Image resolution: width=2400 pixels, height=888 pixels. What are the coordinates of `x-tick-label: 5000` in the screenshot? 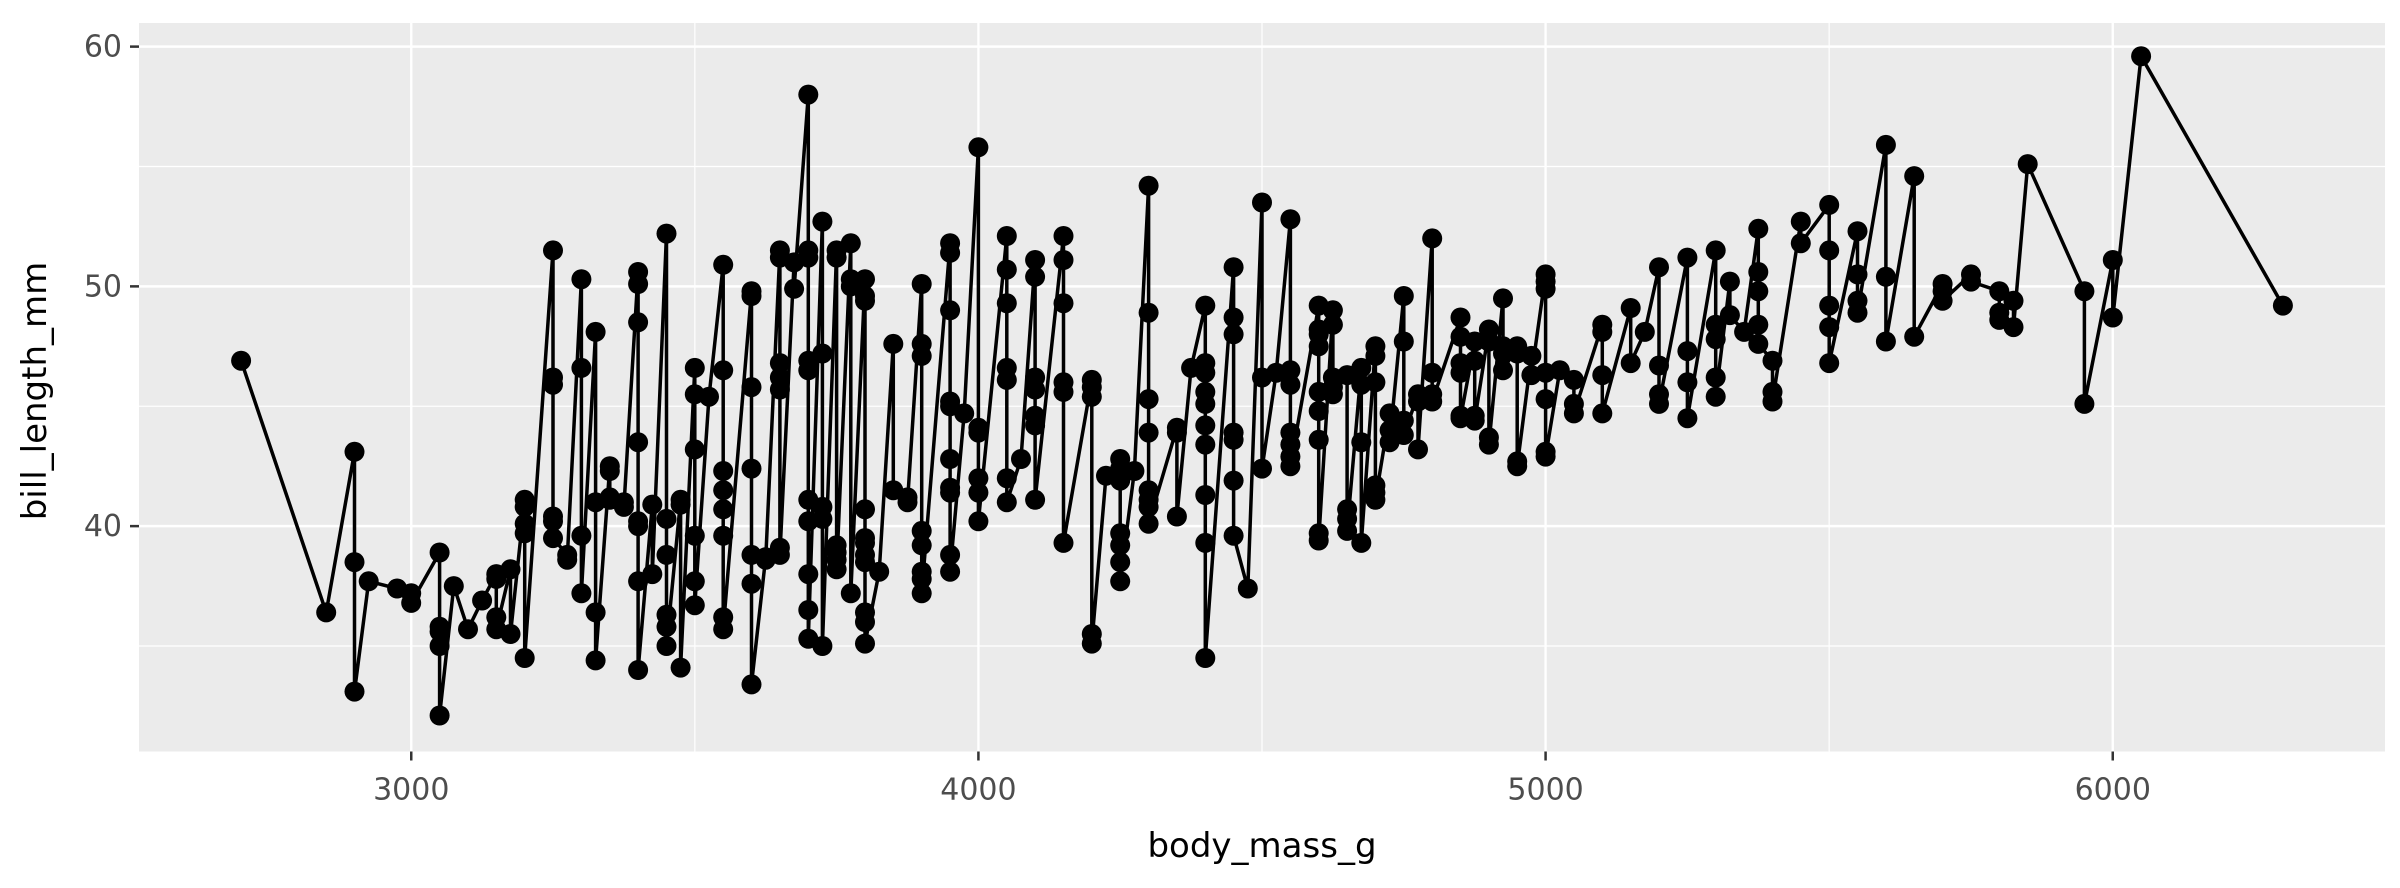 It's located at (1545, 790).